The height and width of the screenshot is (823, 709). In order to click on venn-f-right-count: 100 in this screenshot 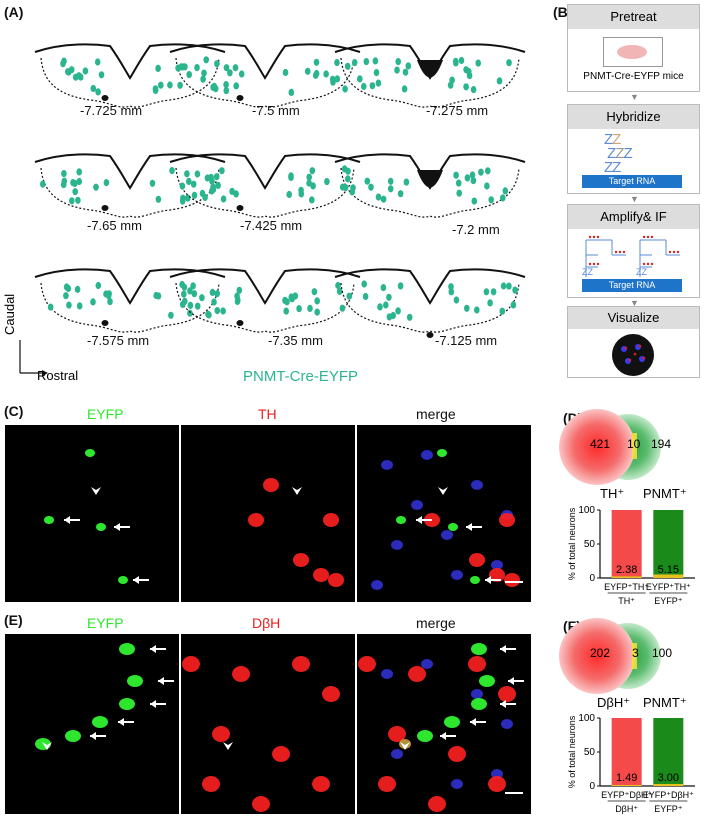, I will do `click(662, 653)`.